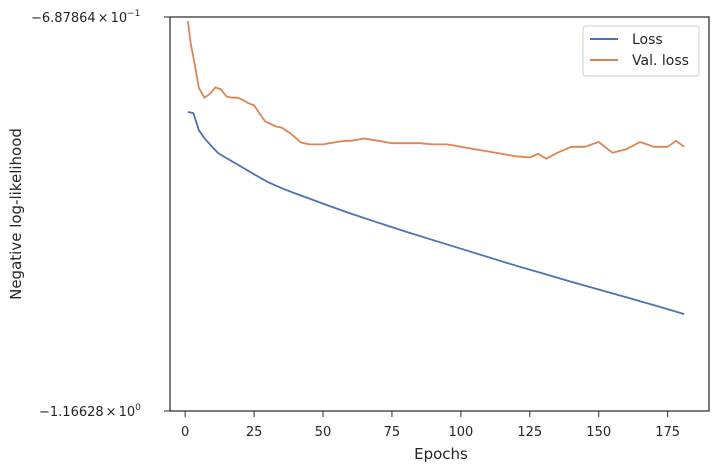 This screenshot has width=717, height=471. Describe the element at coordinates (660, 61) in the screenshot. I see `legend-label-val-loss: Val. loss` at that location.